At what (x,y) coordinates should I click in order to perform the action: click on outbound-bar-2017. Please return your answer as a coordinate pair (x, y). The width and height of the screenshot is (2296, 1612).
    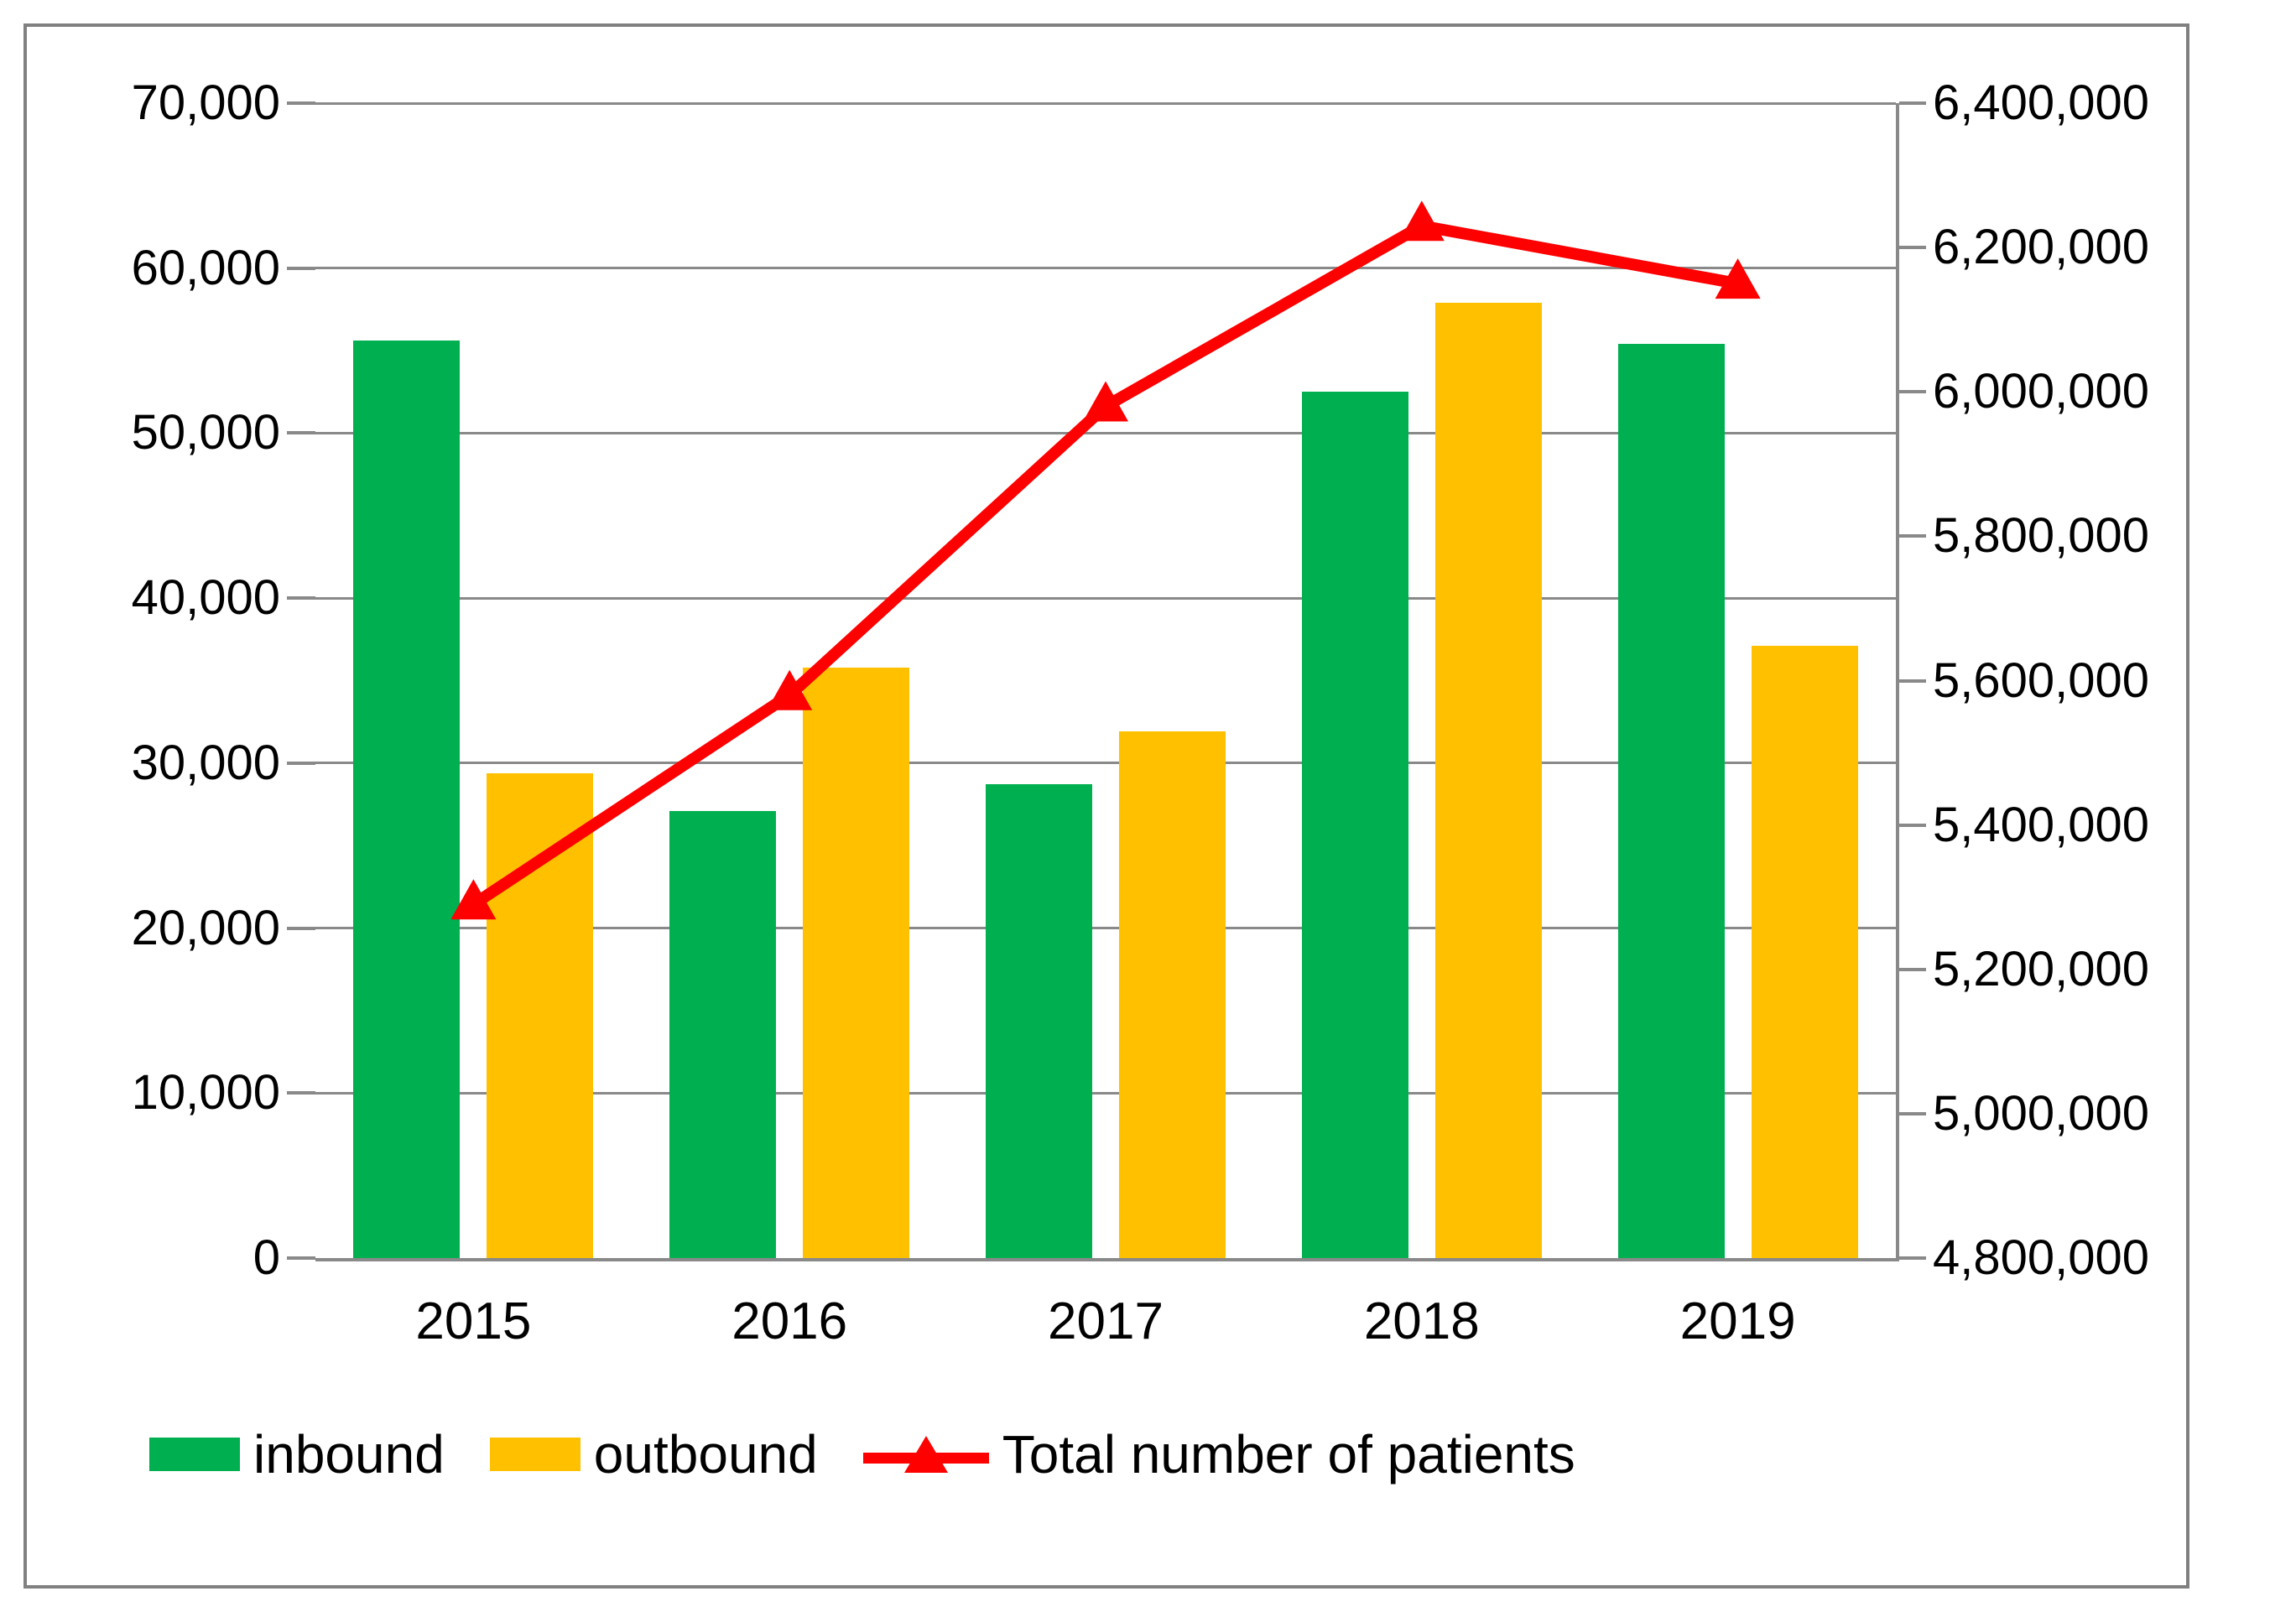
    Looking at the image, I should click on (1172, 994).